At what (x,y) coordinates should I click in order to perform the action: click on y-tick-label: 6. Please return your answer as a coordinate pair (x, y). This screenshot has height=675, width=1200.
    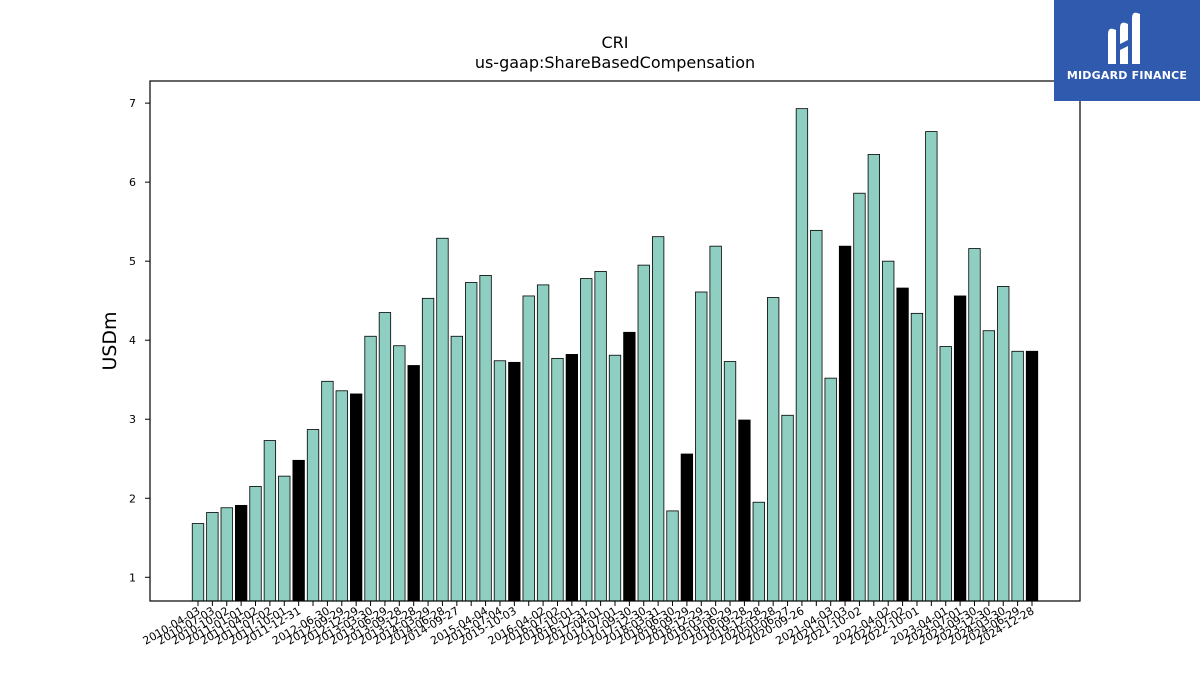
    Looking at the image, I should click on (132, 182).